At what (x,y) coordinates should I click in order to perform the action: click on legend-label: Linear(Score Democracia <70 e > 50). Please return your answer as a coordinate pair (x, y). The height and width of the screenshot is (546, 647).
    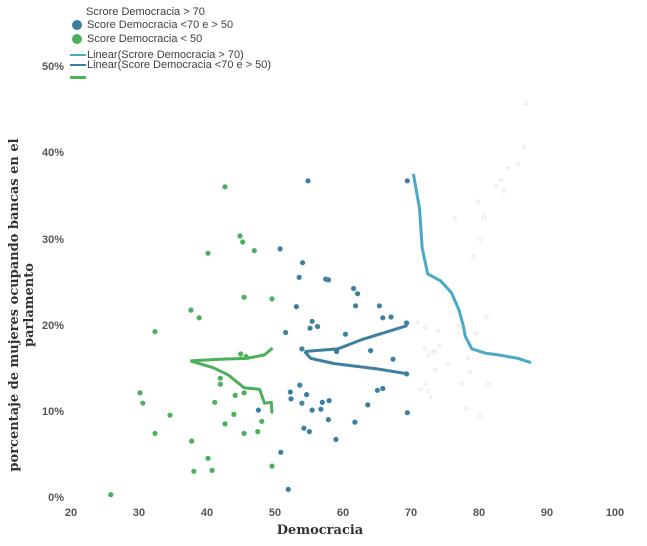
    Looking at the image, I should click on (179, 65).